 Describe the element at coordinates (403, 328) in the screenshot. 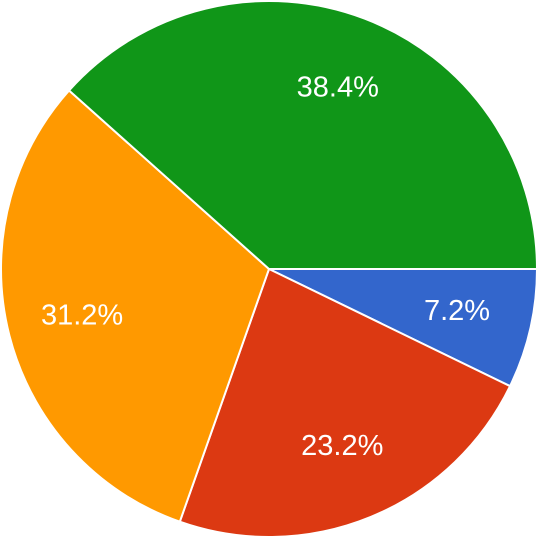

I see `pie-slice` at that location.